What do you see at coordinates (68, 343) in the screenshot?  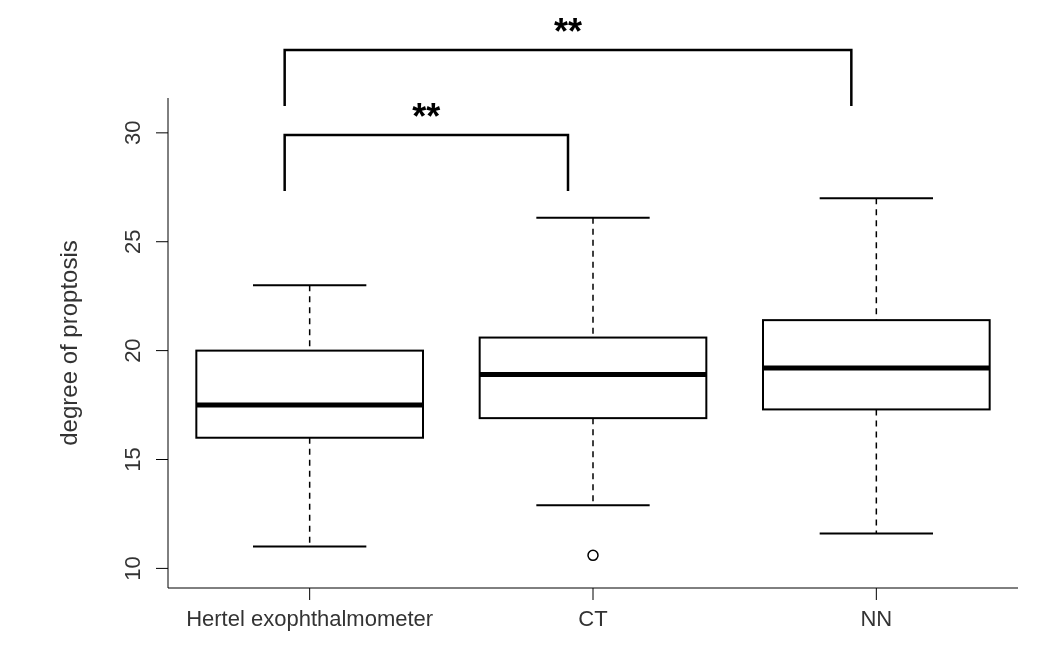 I see `y-axis-title: degree of proptosis` at bounding box center [68, 343].